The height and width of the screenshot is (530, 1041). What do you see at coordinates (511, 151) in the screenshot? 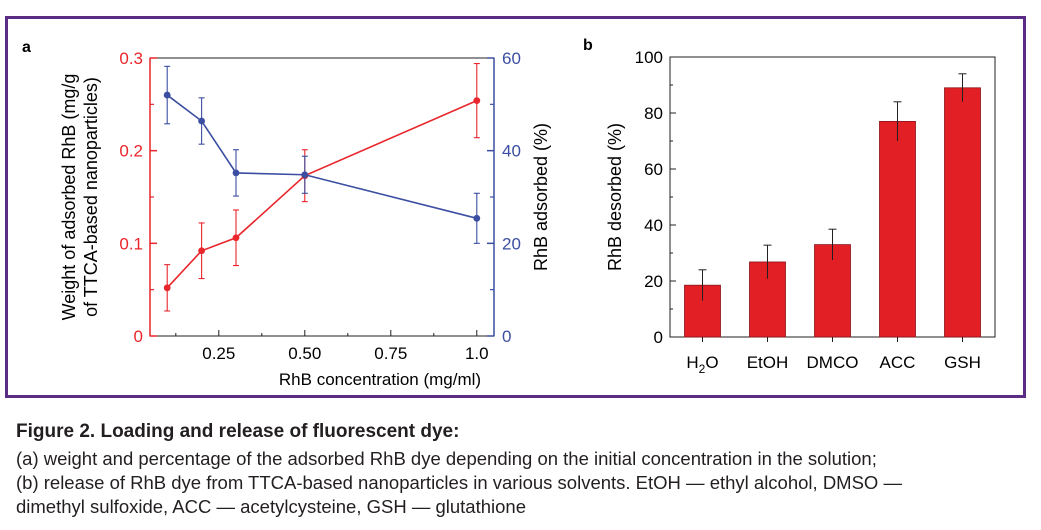
I see `right-tick-label: 40` at bounding box center [511, 151].